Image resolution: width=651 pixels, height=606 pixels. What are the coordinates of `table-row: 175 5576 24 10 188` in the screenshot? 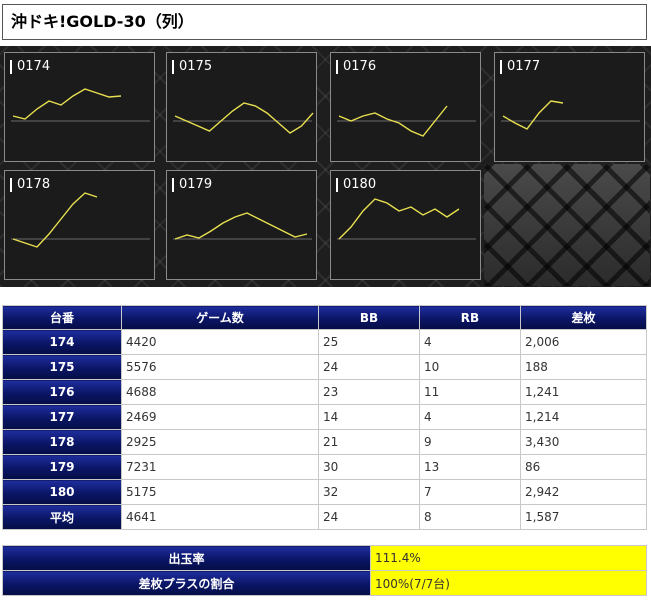 It's located at (324, 367).